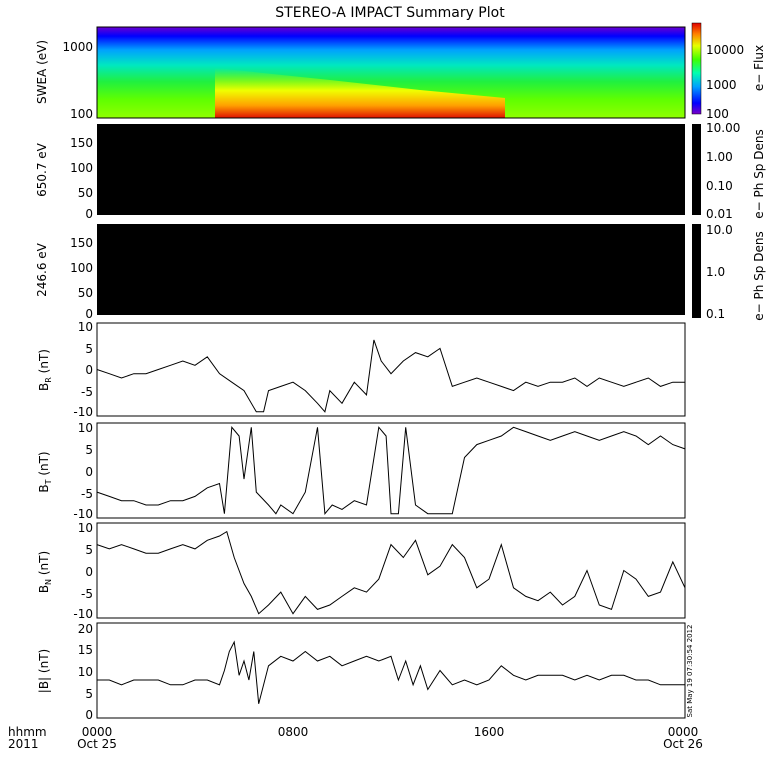  What do you see at coordinates (391, 269) in the screenshot?
I see `pad246-spectrogram` at bounding box center [391, 269].